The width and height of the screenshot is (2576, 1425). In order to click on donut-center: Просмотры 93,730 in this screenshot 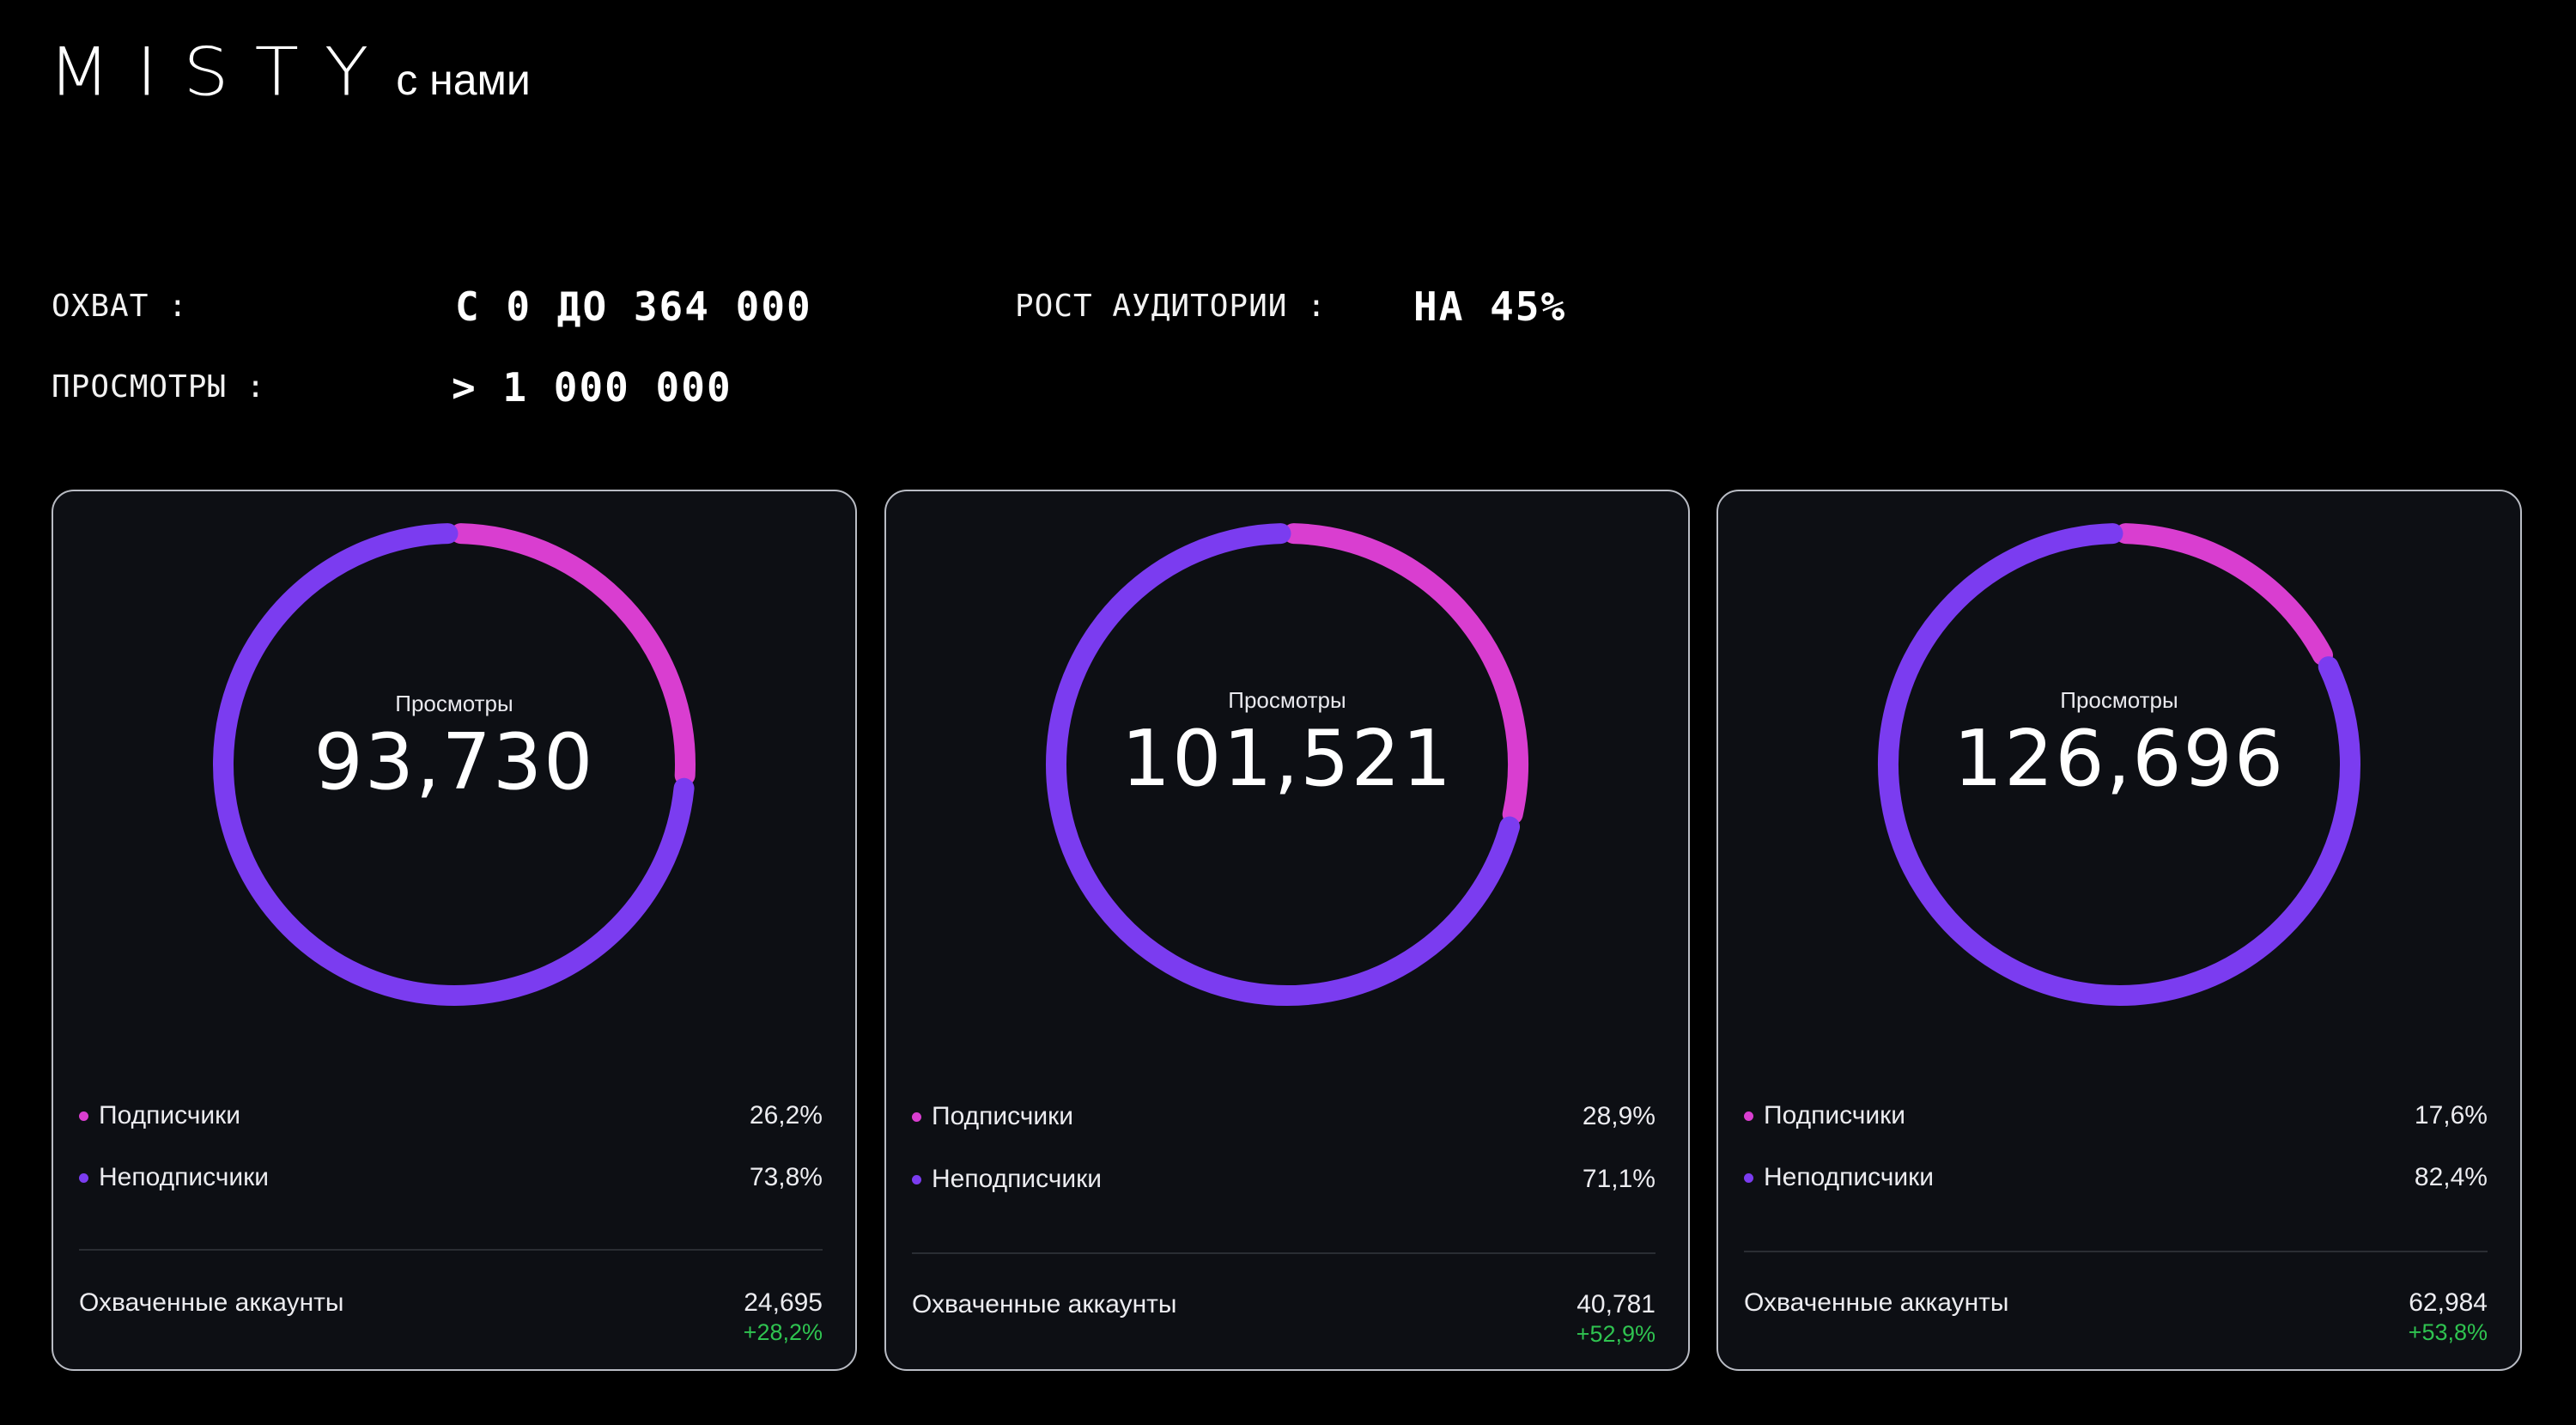, I will do `click(454, 749)`.